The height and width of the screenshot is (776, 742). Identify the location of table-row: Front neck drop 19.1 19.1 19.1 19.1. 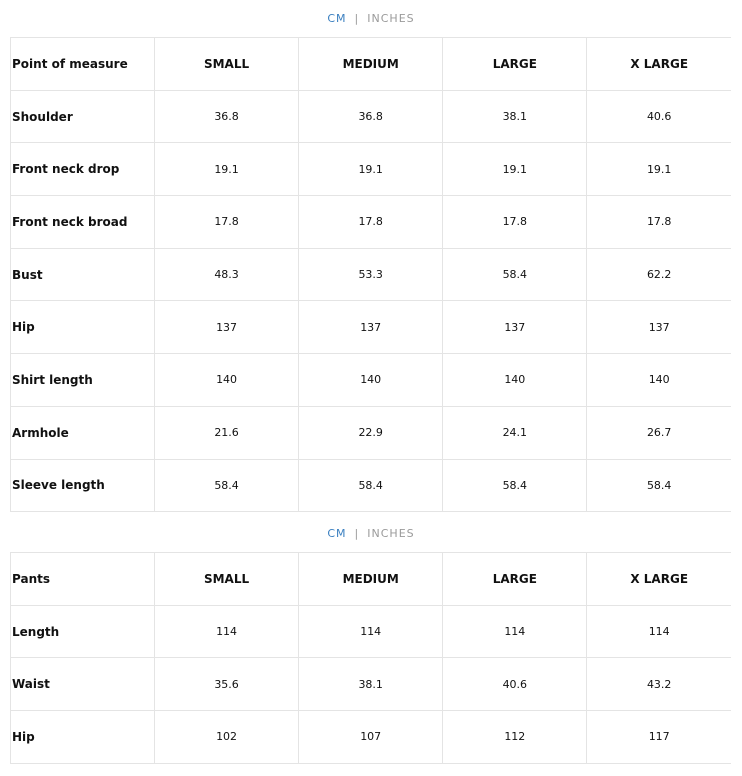
(370, 169).